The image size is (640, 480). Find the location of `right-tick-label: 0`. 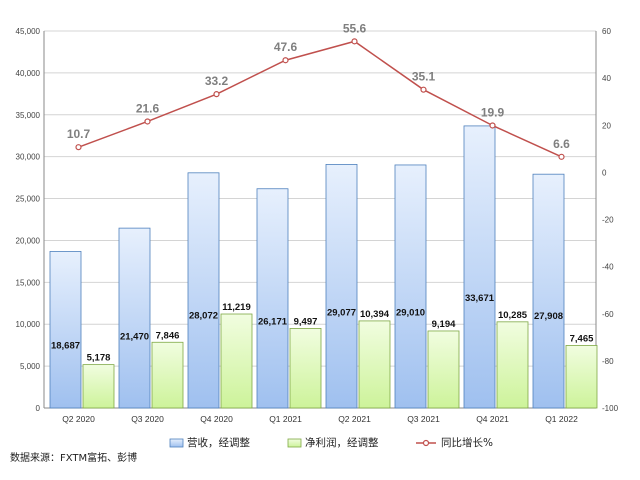

right-tick-label: 0 is located at coordinates (604, 172).